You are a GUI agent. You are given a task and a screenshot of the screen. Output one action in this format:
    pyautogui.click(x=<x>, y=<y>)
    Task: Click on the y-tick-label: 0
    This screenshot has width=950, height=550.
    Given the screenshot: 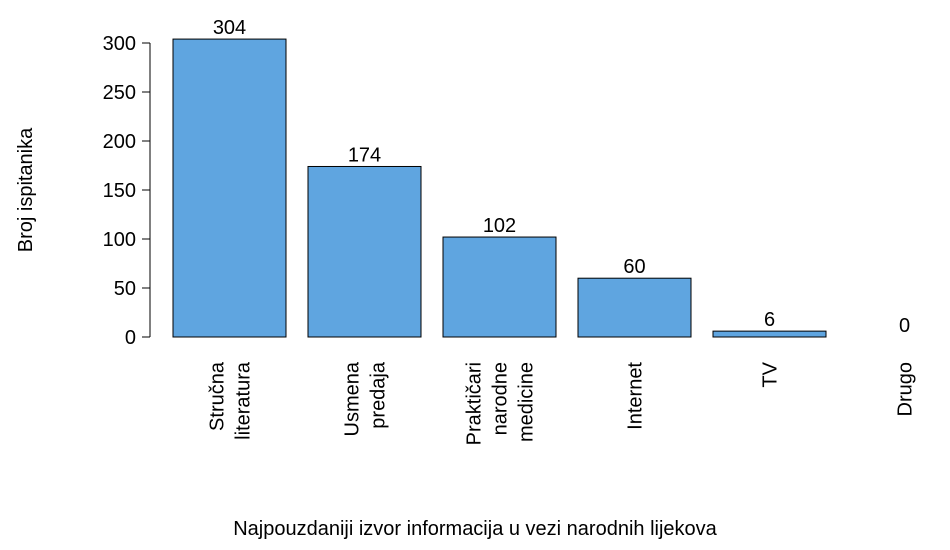 What is the action you would take?
    pyautogui.click(x=130, y=338)
    